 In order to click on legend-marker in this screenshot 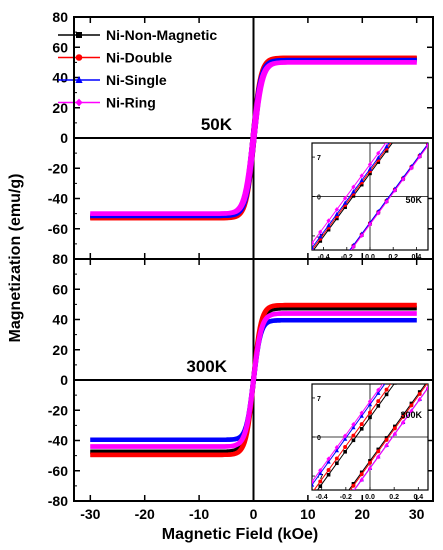, I will do `click(79, 102)`.